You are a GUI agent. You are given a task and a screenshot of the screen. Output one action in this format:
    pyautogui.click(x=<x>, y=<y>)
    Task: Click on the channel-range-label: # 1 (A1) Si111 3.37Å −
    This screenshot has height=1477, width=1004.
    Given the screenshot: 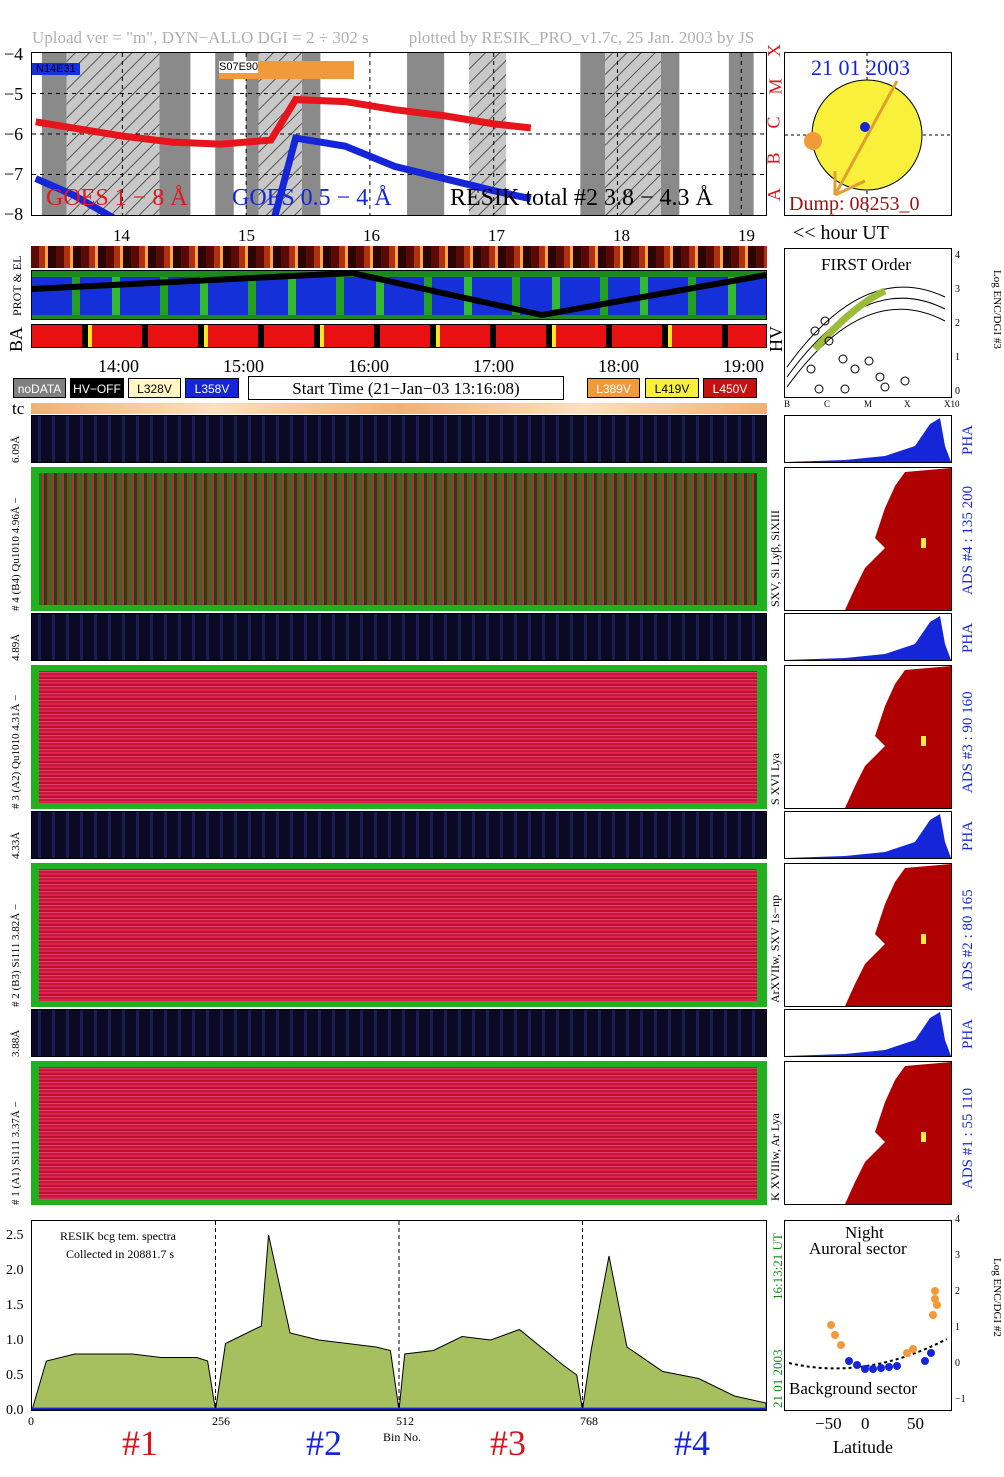 What is the action you would take?
    pyautogui.click(x=16, y=1153)
    